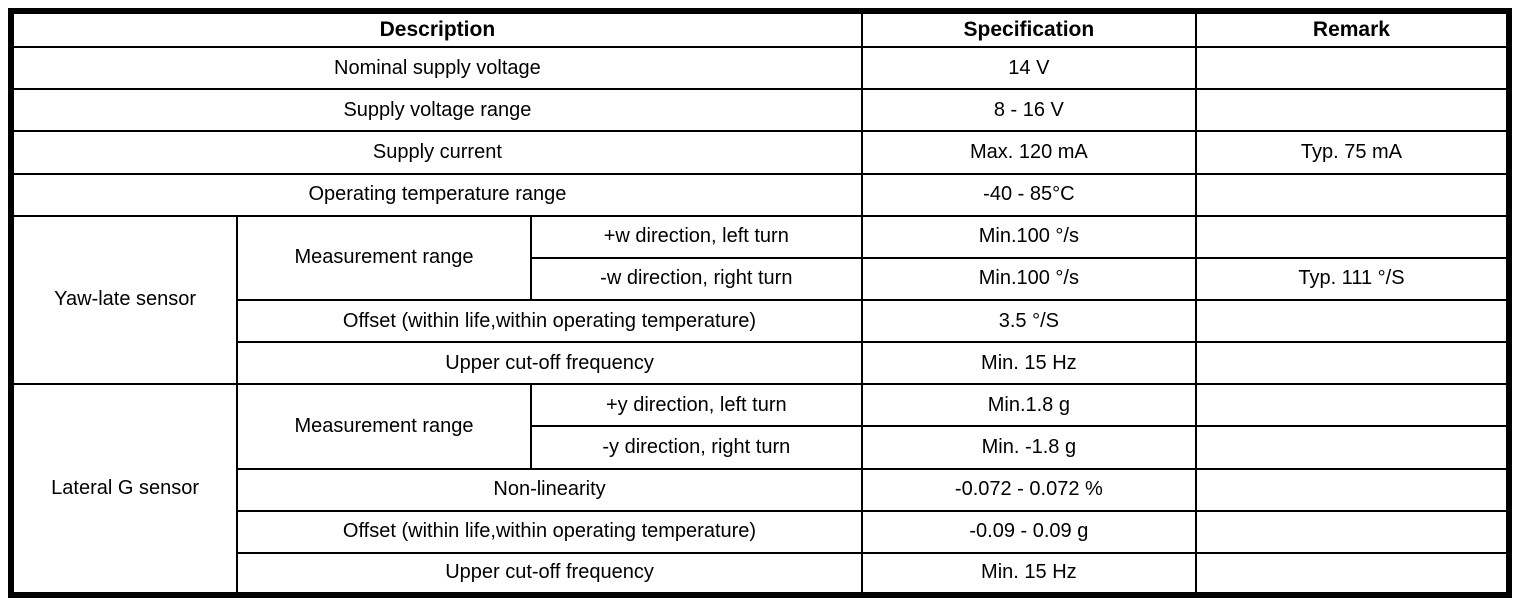 This screenshot has height=606, width=1520. Describe the element at coordinates (1028, 321) in the screenshot. I see `specification-cell: 3.5 °/S` at that location.